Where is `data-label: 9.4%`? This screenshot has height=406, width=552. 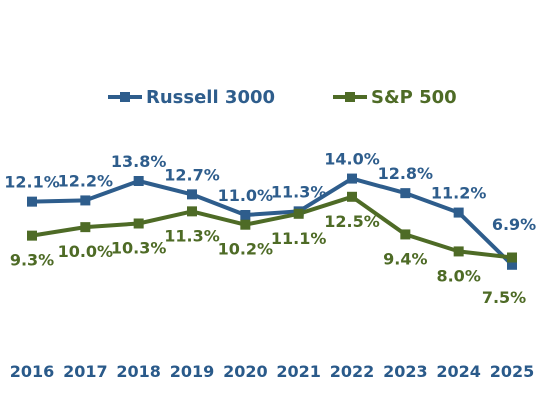 data-label: 9.4% is located at coordinates (405, 258).